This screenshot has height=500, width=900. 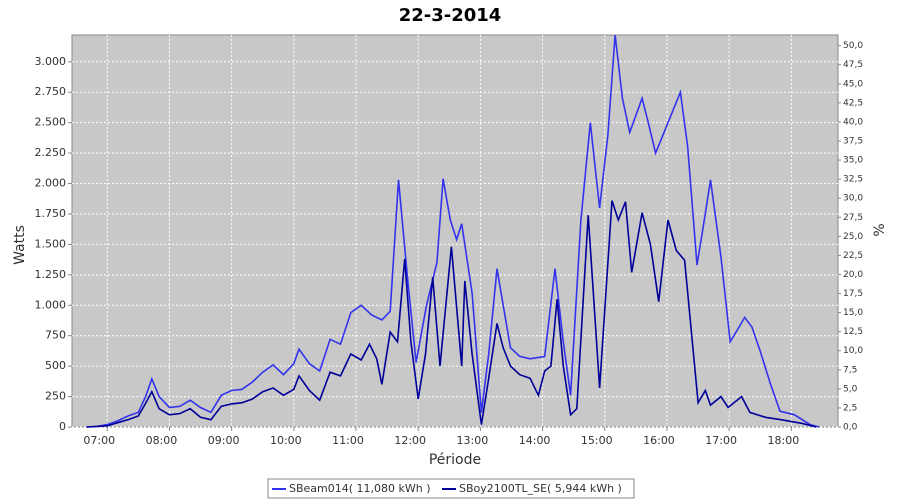 I want to click on y-tick-label: 1.750, so click(x=51, y=213).